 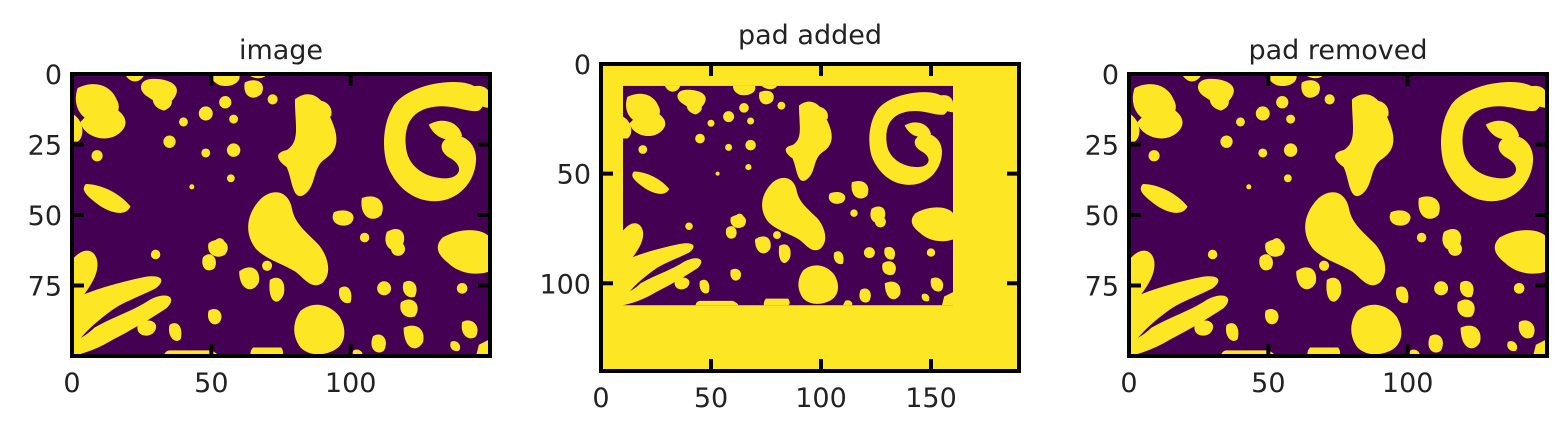 What do you see at coordinates (565, 284) in the screenshot?
I see `y-tick-label: 100` at bounding box center [565, 284].